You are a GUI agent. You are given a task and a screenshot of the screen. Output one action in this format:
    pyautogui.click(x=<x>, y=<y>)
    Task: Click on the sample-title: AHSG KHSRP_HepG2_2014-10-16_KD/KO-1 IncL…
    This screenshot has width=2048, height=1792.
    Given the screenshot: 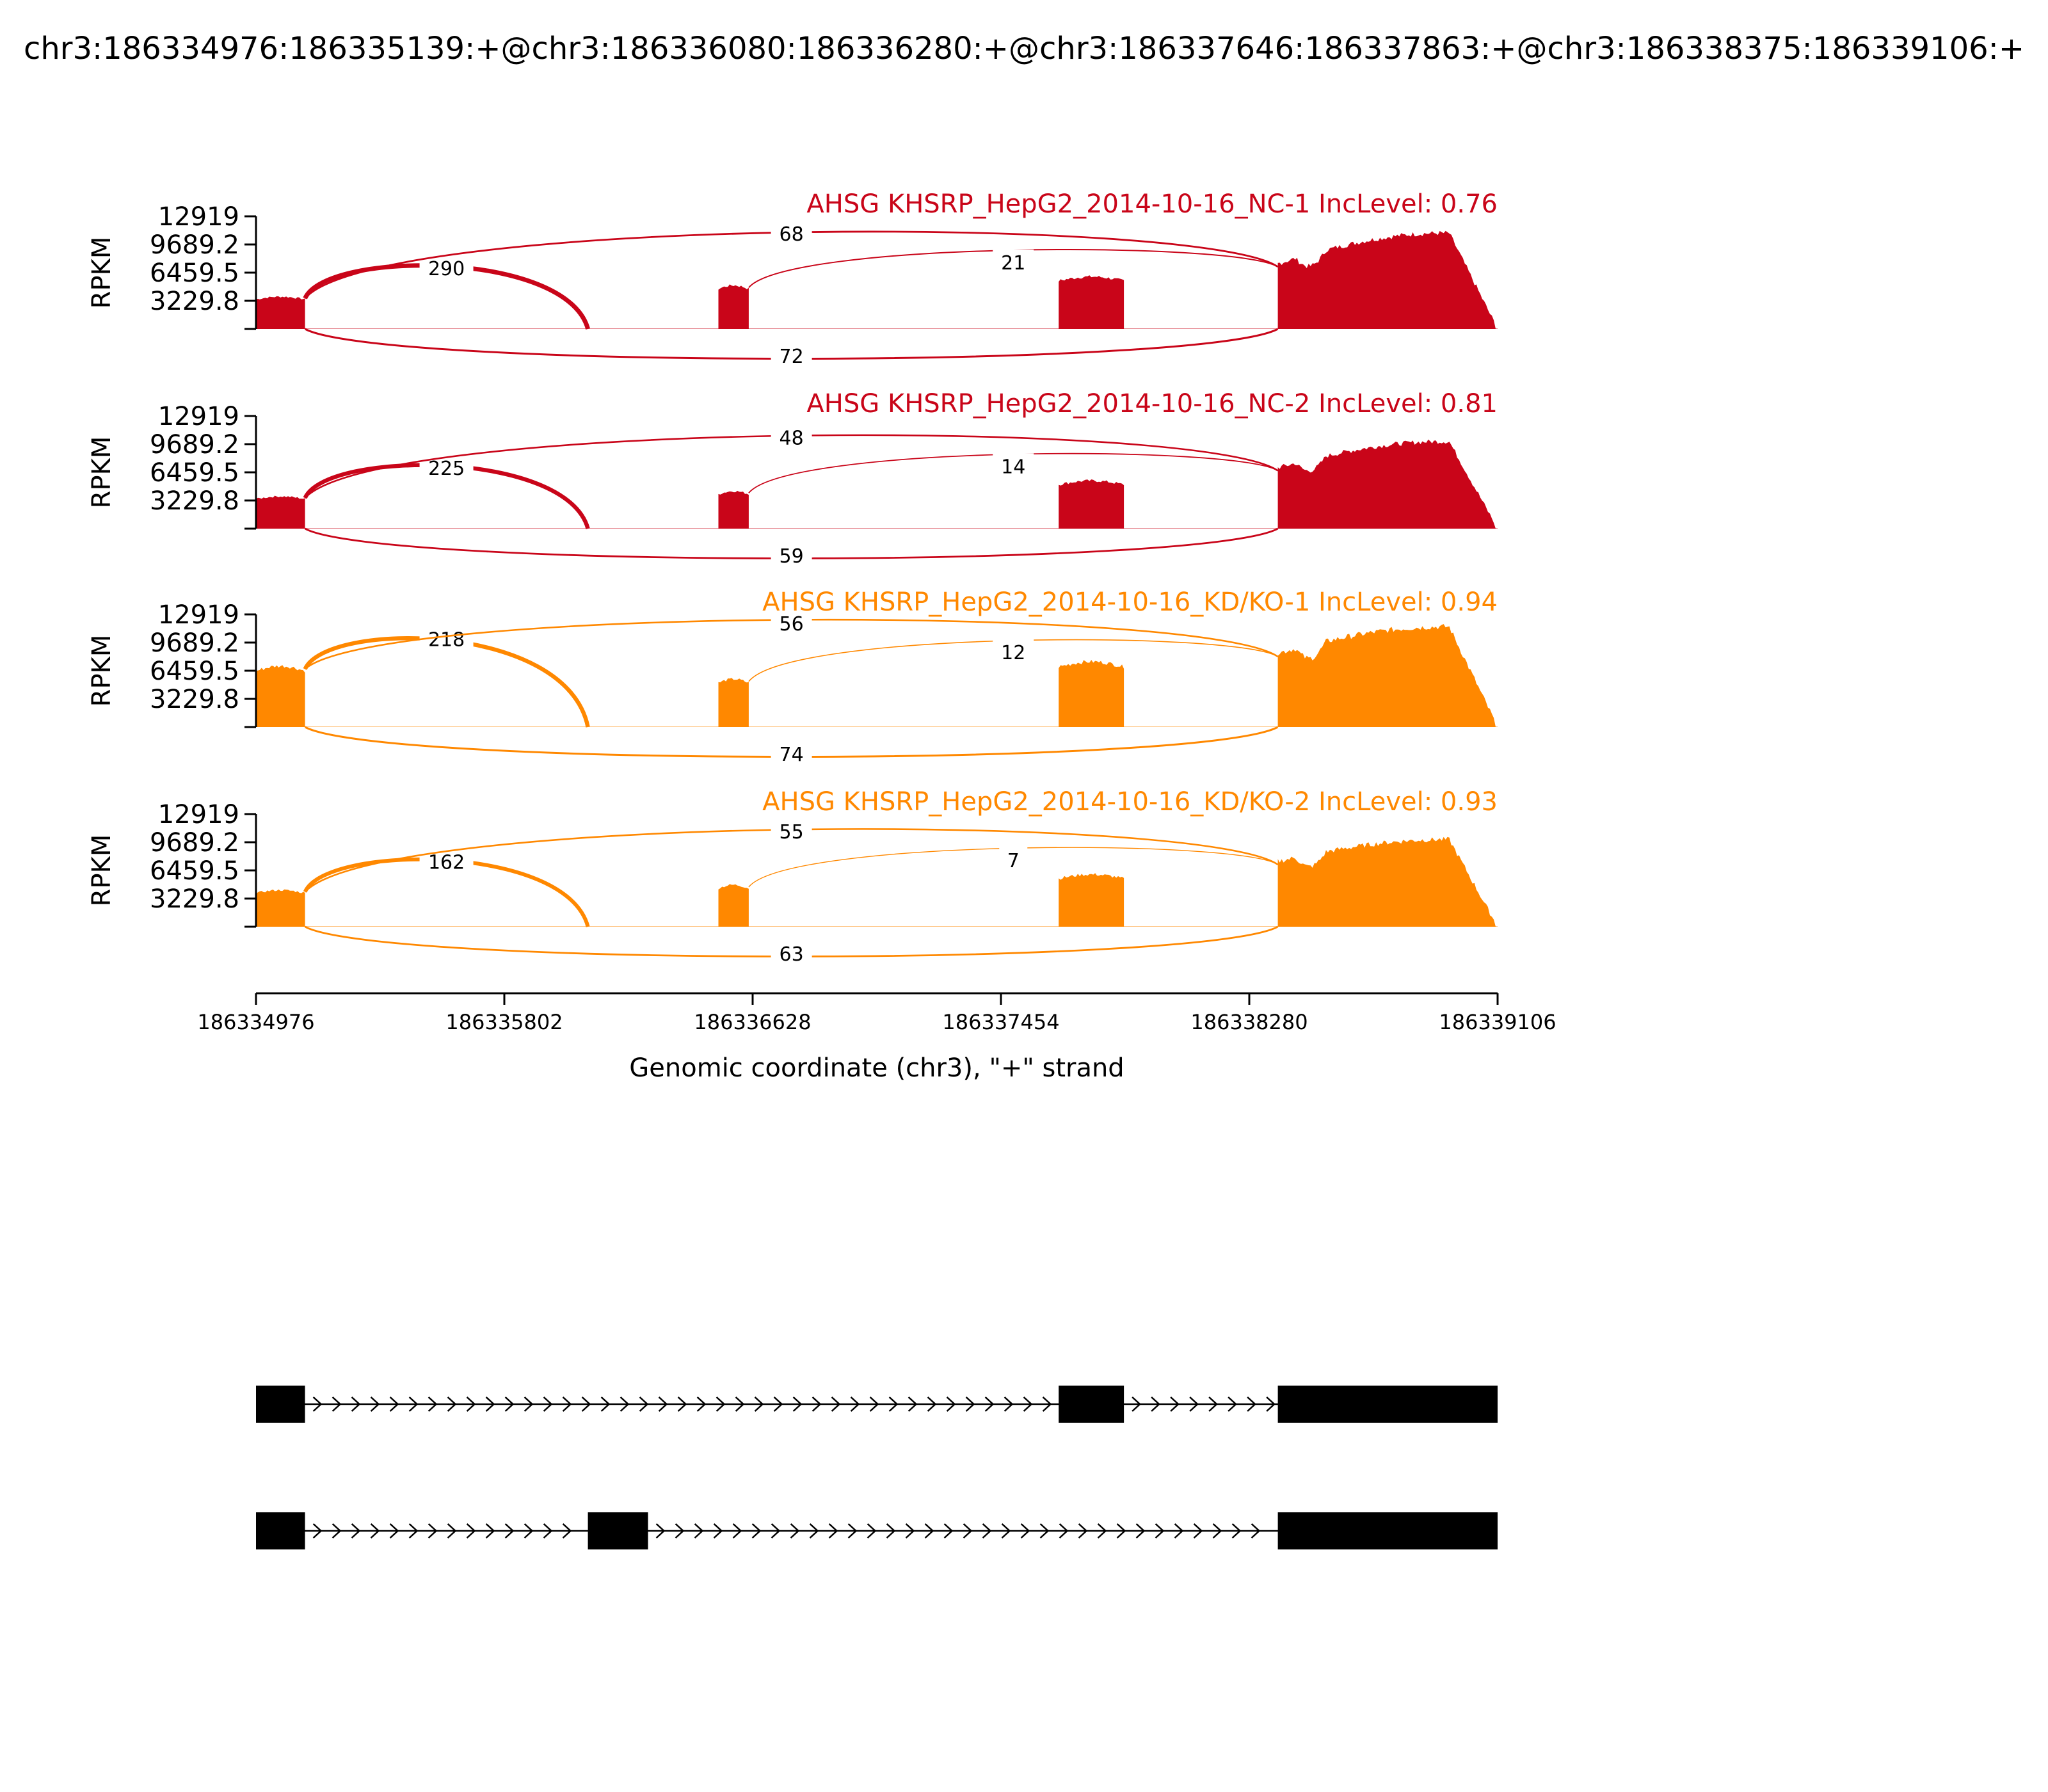 What is the action you would take?
    pyautogui.click(x=1130, y=602)
    